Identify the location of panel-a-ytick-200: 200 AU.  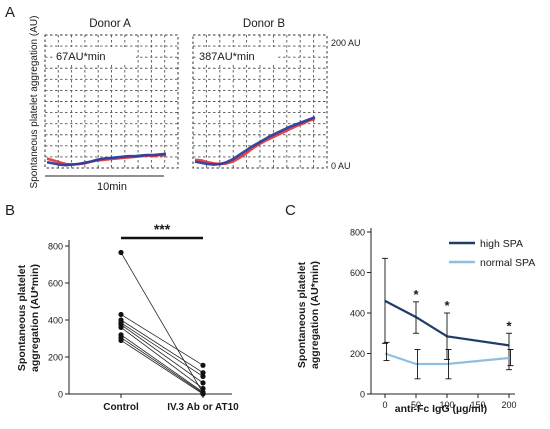
(346, 43).